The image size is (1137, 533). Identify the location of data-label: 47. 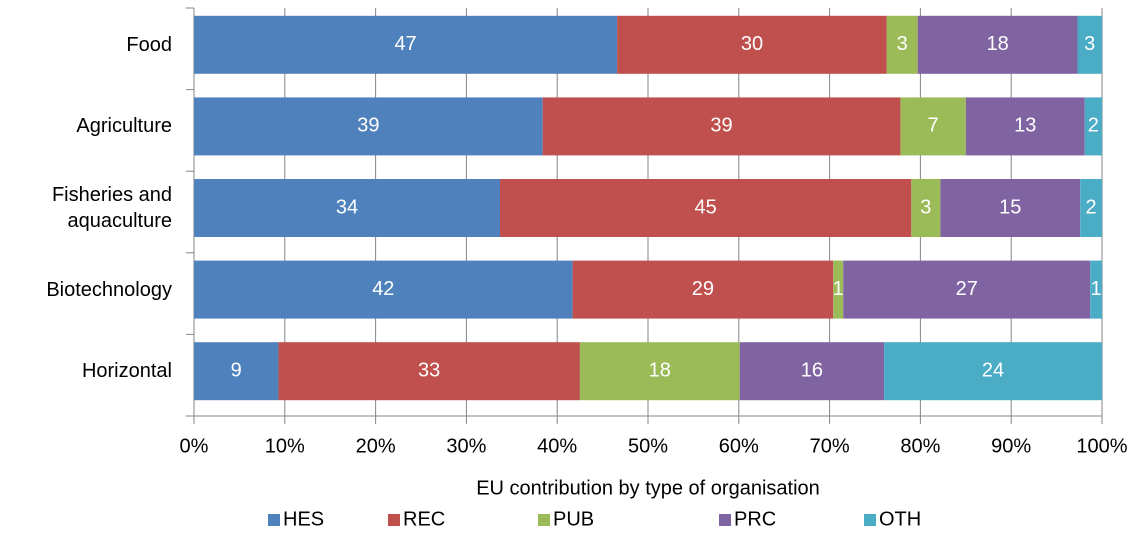
(405, 44).